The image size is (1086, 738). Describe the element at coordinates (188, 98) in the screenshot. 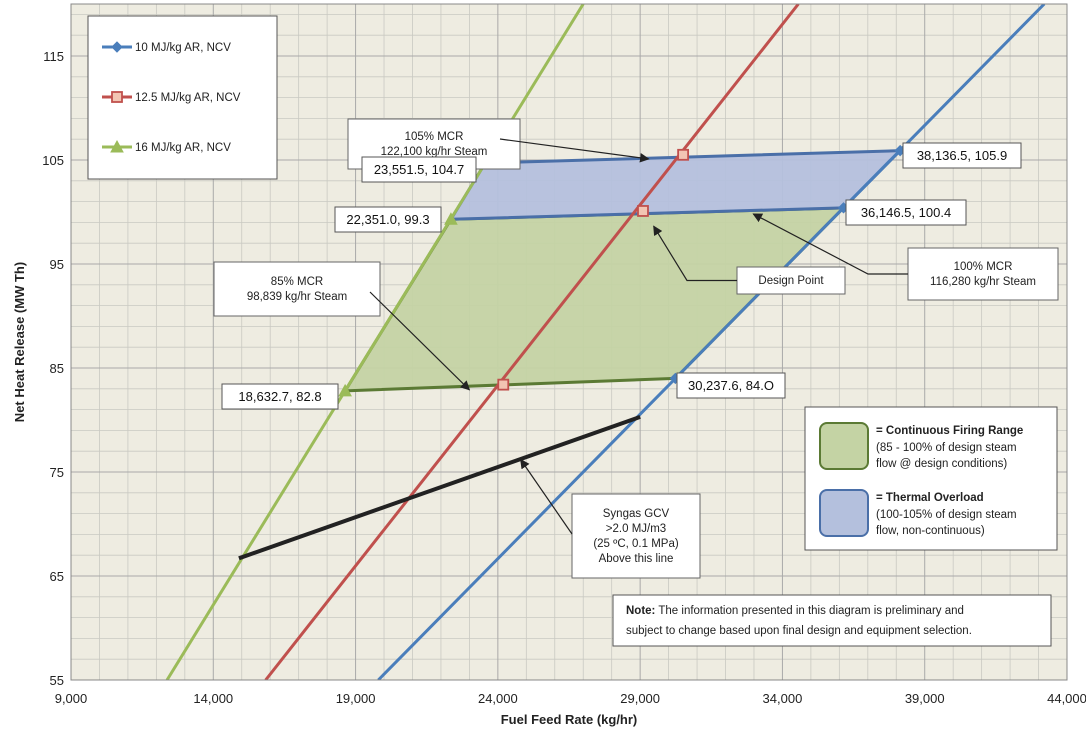

I see `legend-label: 12.5 MJ/kg AR, NCV` at that location.